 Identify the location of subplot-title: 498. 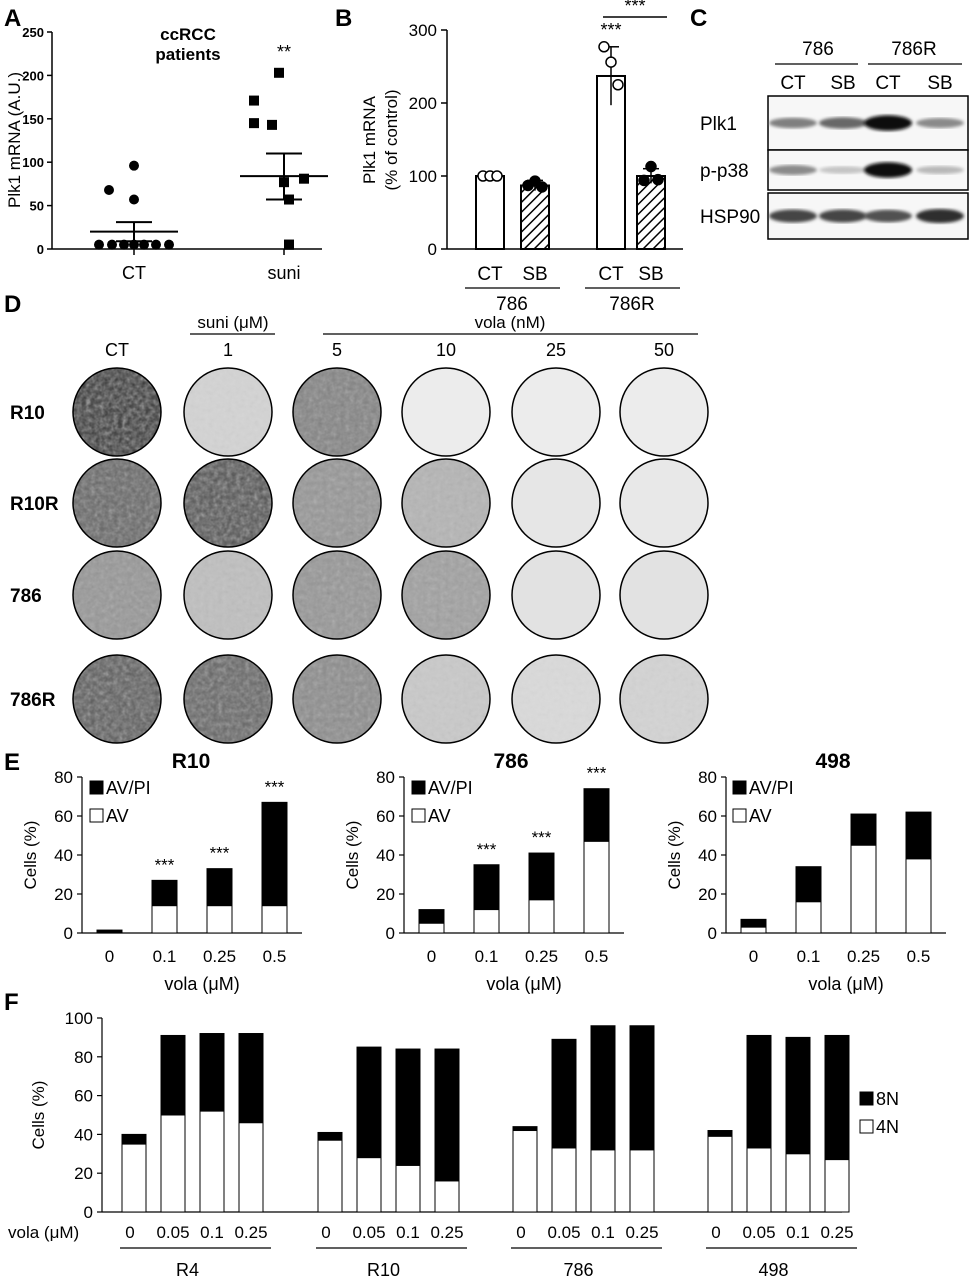
(832, 761).